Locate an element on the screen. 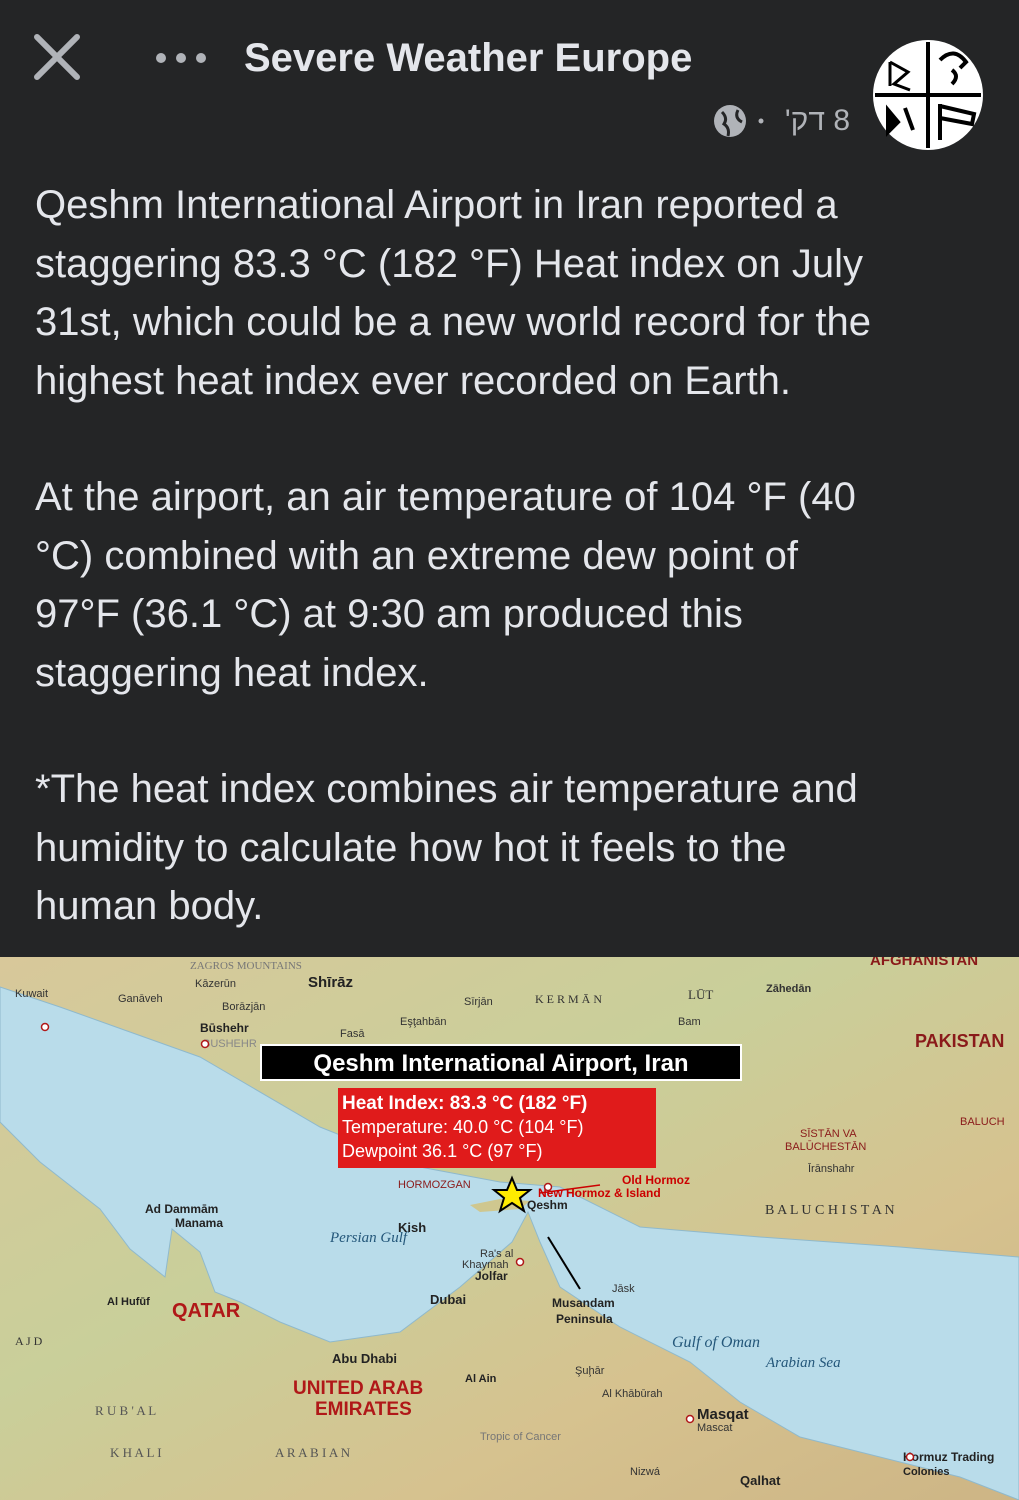 This screenshot has width=1019, height=1500. map-label: Bam is located at coordinates (689, 1022).